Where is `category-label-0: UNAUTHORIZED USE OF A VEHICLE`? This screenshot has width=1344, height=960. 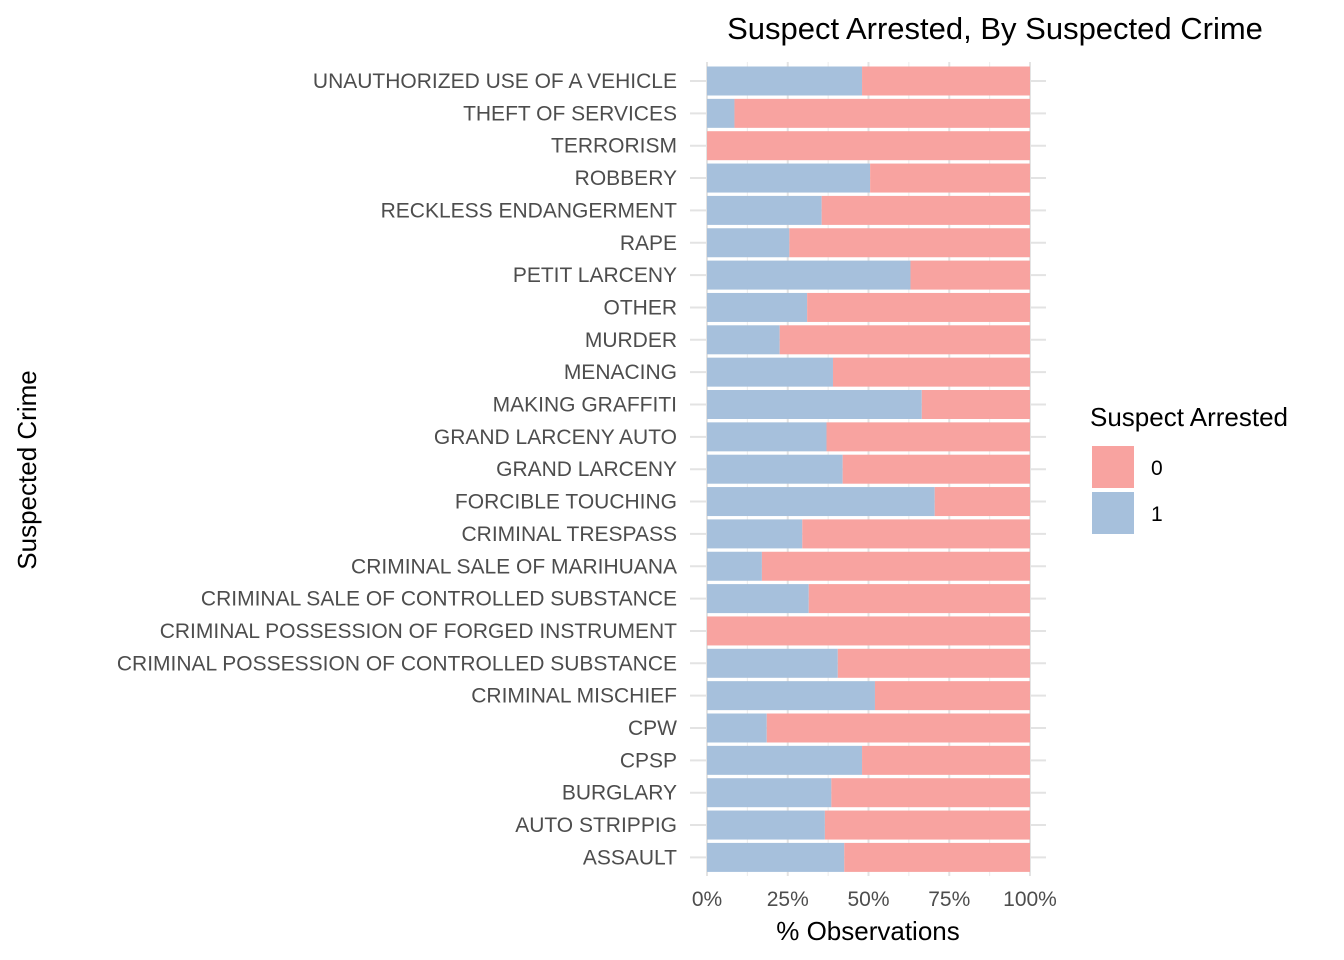 category-label-0: UNAUTHORIZED USE OF A VEHICLE is located at coordinates (495, 81).